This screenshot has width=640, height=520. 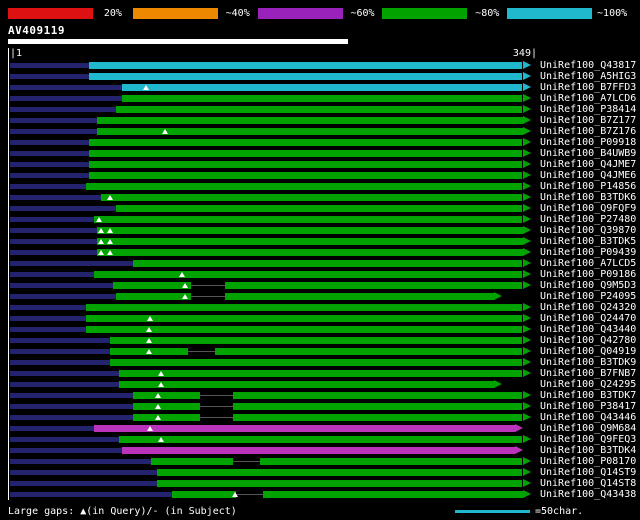 What do you see at coordinates (588, 109) in the screenshot?
I see `hit-label: UniRef100_P38414` at bounding box center [588, 109].